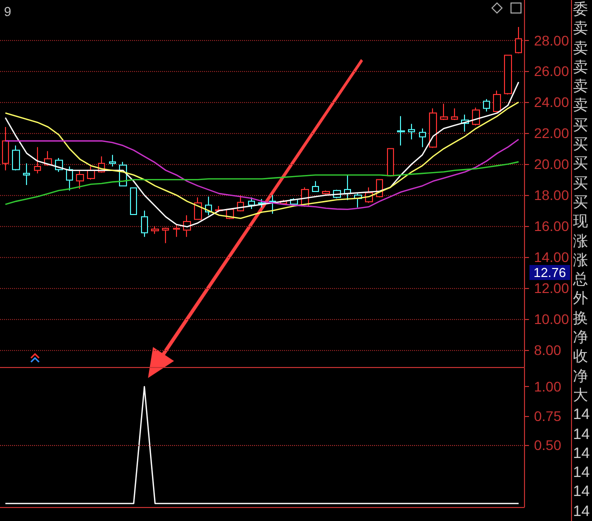 The height and width of the screenshot is (521, 592). What do you see at coordinates (552, 288) in the screenshot?
I see `y-tick-label: 12.00` at bounding box center [552, 288].